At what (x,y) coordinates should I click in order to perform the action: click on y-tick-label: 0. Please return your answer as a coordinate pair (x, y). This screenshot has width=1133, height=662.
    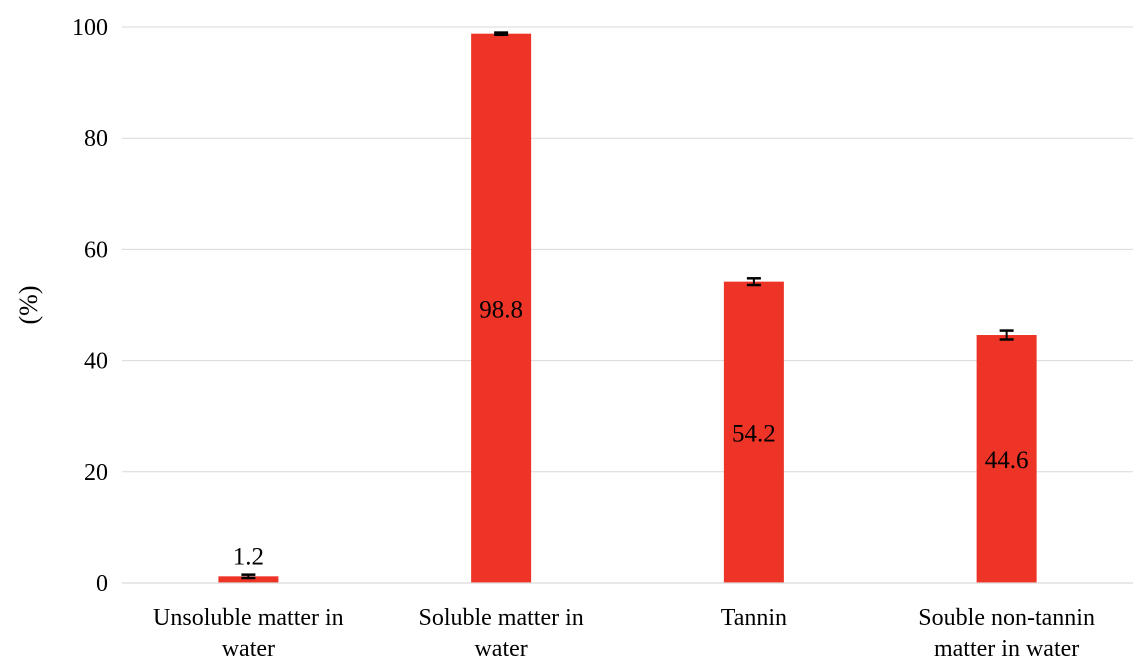
    Looking at the image, I should click on (102, 584).